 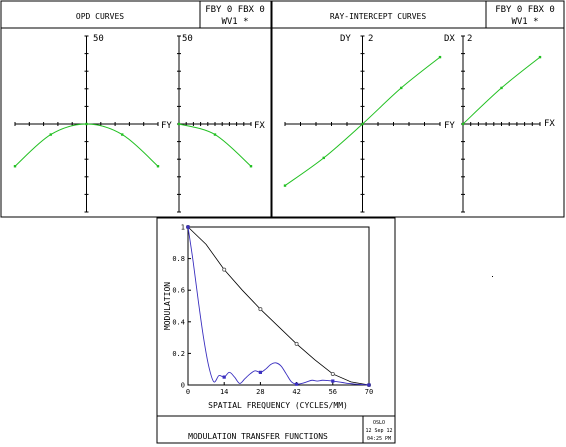 I want to click on ray-right-axis-name: DX, so click(x=449, y=39).